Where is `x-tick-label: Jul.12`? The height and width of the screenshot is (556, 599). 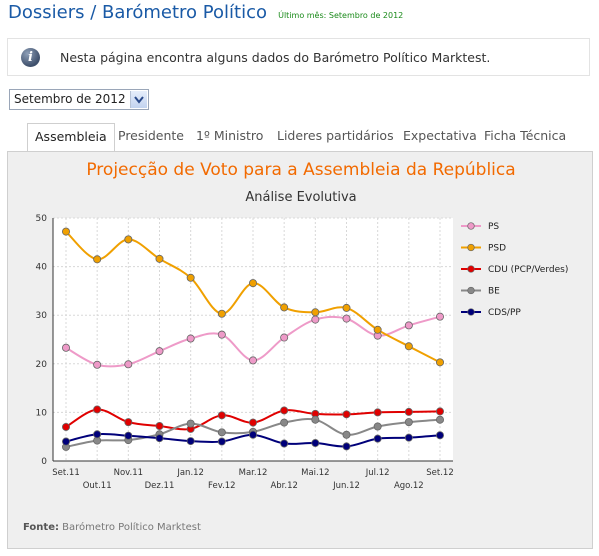
x-tick-label: Jul.12 is located at coordinates (377, 473).